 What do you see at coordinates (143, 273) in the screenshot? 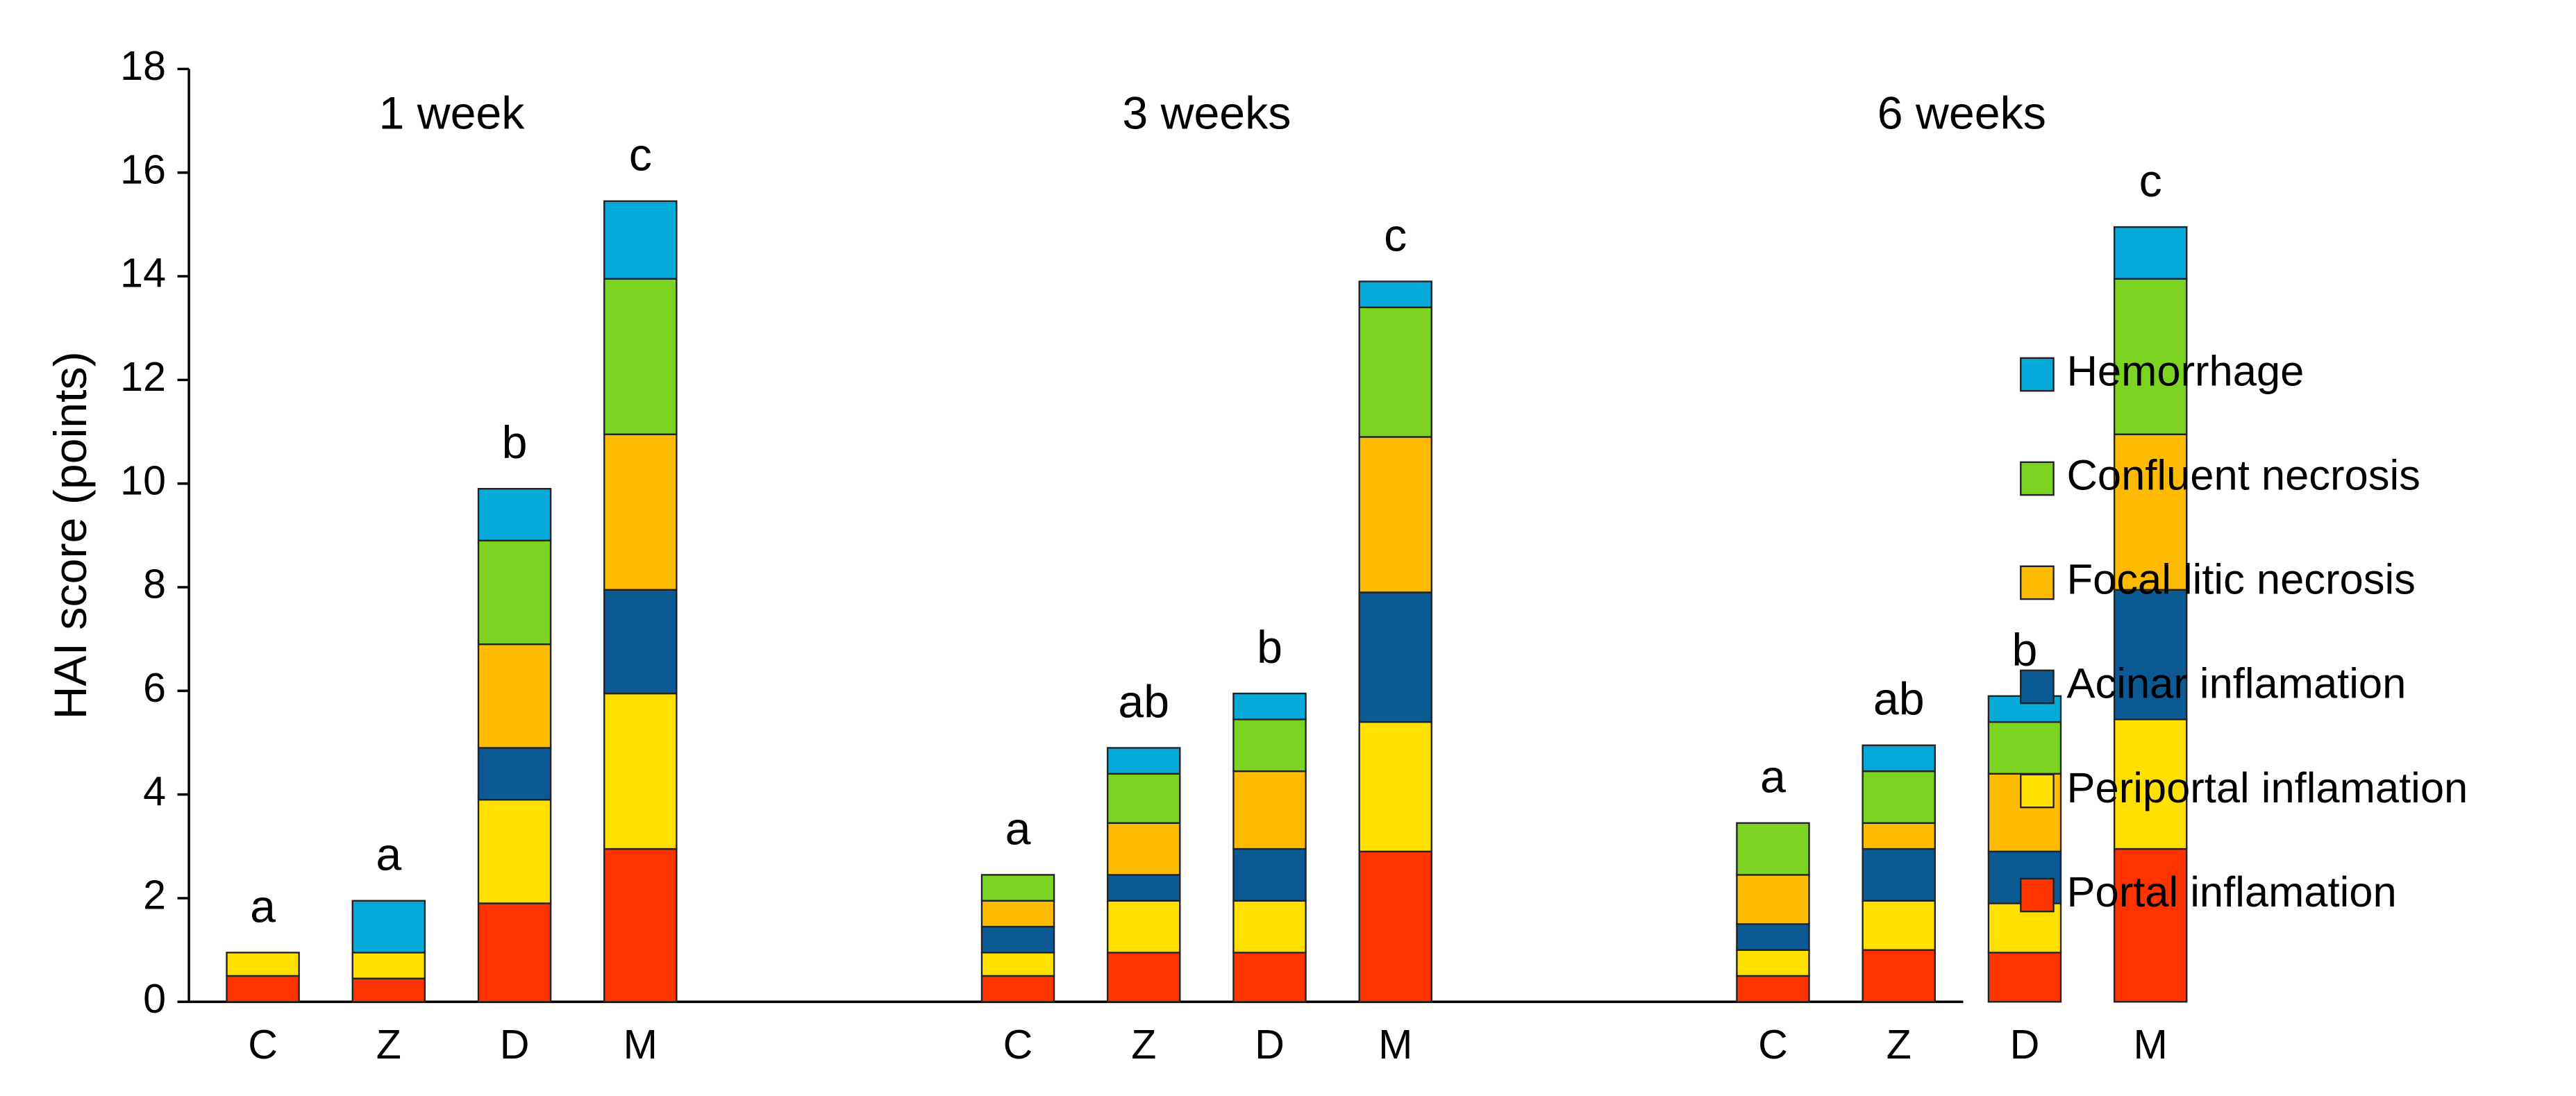
I see `y-tick-label: 14` at bounding box center [143, 273].